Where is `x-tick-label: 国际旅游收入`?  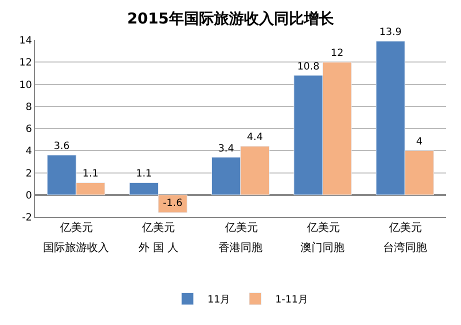 x-tick-label: 国际旅游收入 is located at coordinates (76, 247).